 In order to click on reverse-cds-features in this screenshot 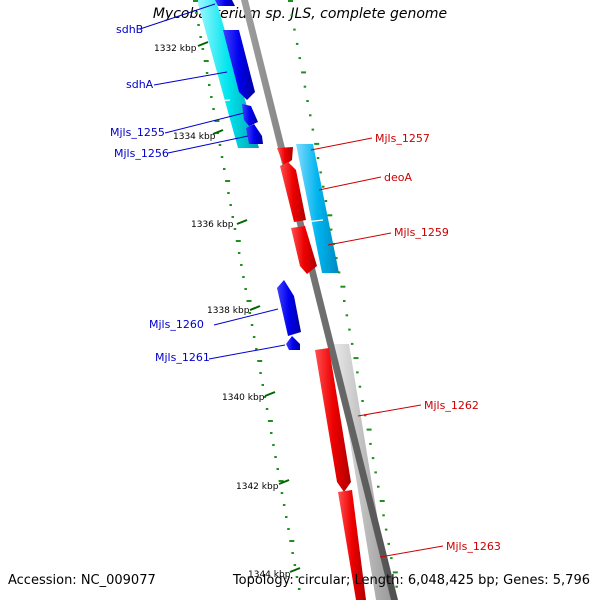, I will do `click(321, 373)`.